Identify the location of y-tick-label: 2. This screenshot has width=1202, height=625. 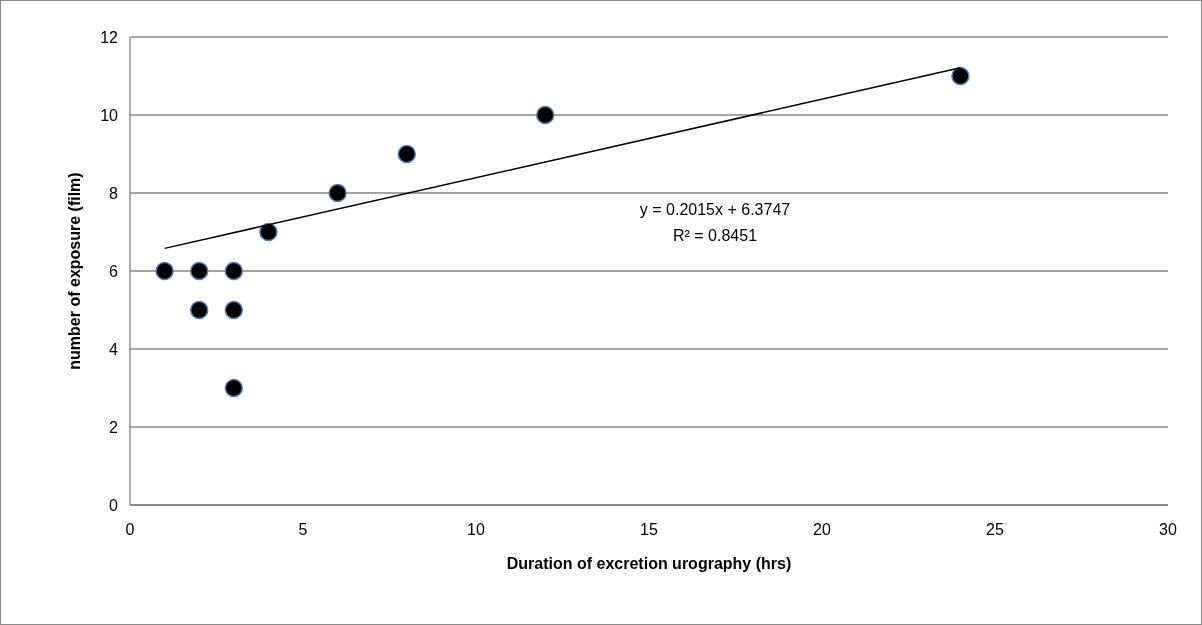
(114, 427).